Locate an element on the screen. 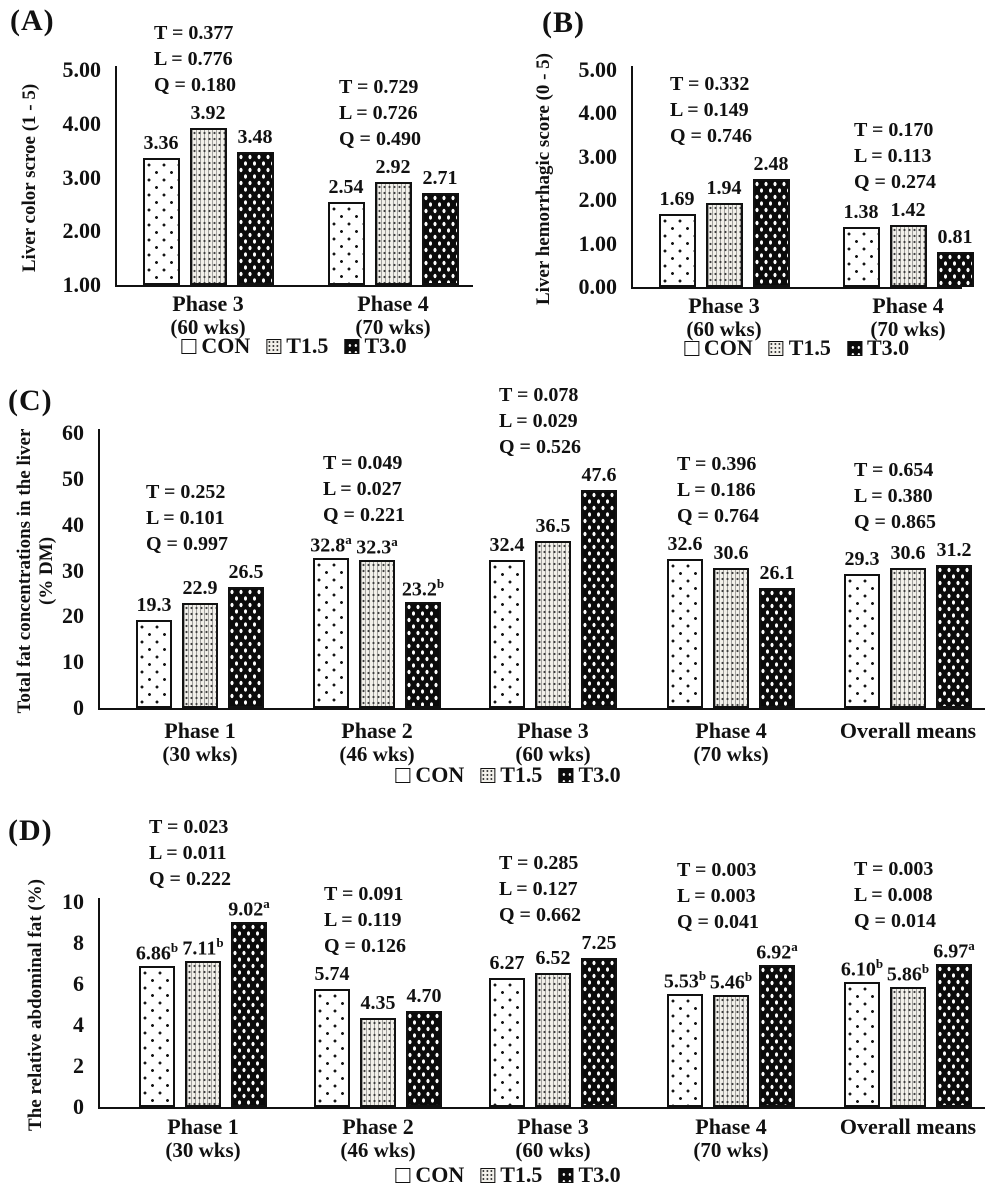 The height and width of the screenshot is (1204, 1008). stats-annotation: T = 0.091 L = 0.119 Q = 0.126 is located at coordinates (365, 920).